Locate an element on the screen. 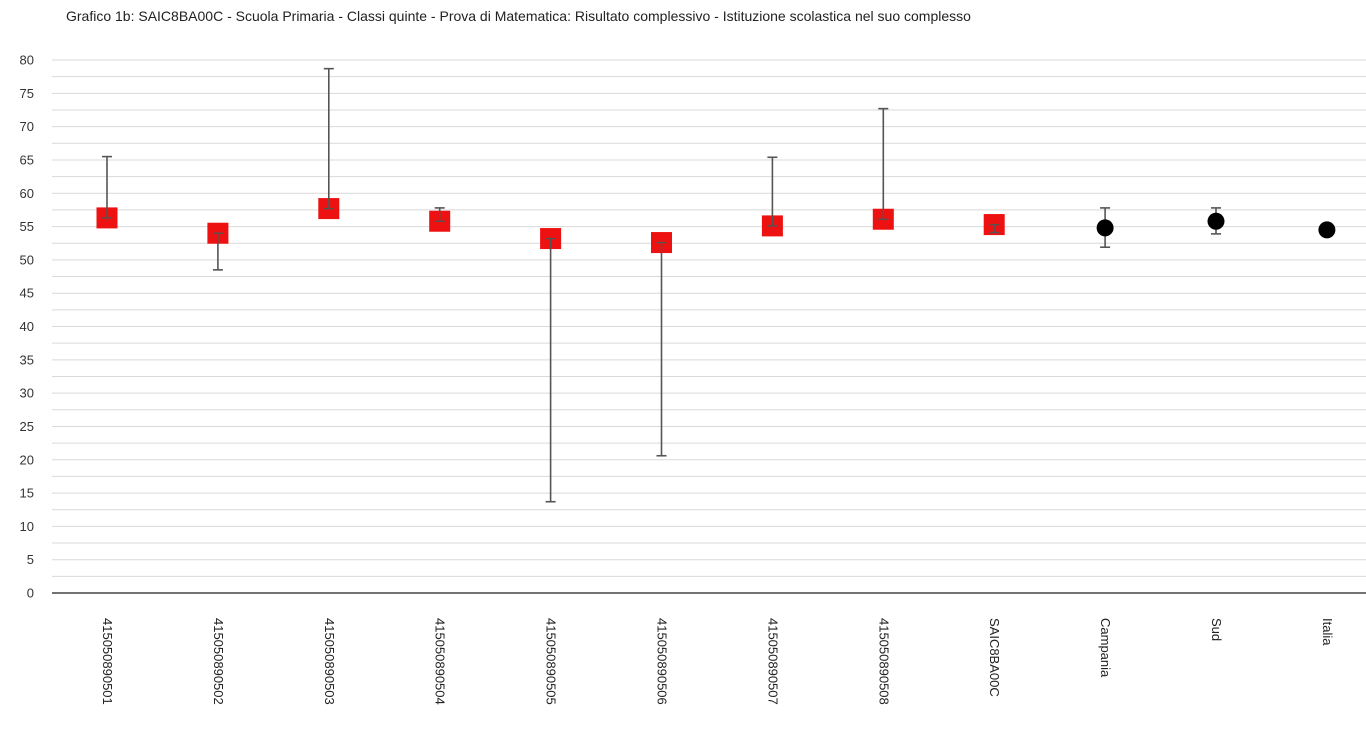 The width and height of the screenshot is (1366, 736). y-tick-label: 50 is located at coordinates (27, 259).